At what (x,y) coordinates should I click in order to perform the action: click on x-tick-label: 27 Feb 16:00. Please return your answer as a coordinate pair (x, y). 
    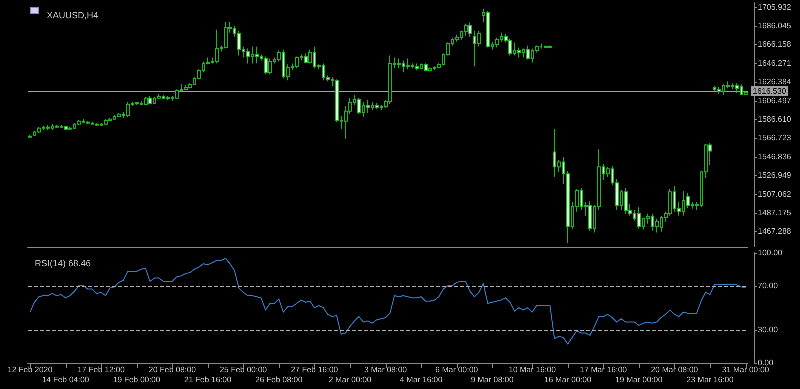
    Looking at the image, I should click on (315, 370).